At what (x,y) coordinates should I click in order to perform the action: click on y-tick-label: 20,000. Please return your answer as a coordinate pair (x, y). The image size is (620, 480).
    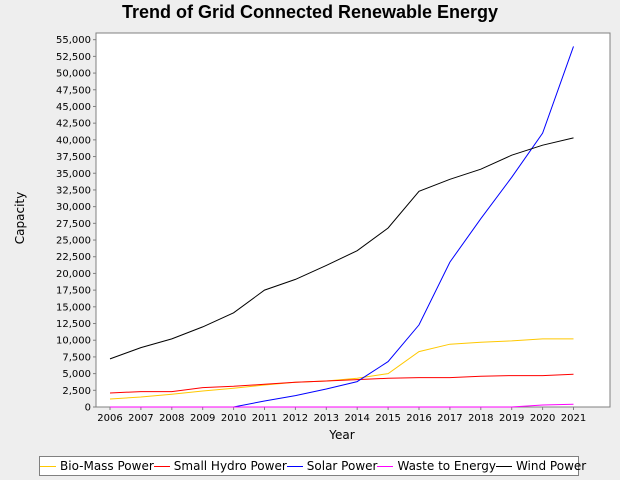
    Looking at the image, I should click on (73, 274).